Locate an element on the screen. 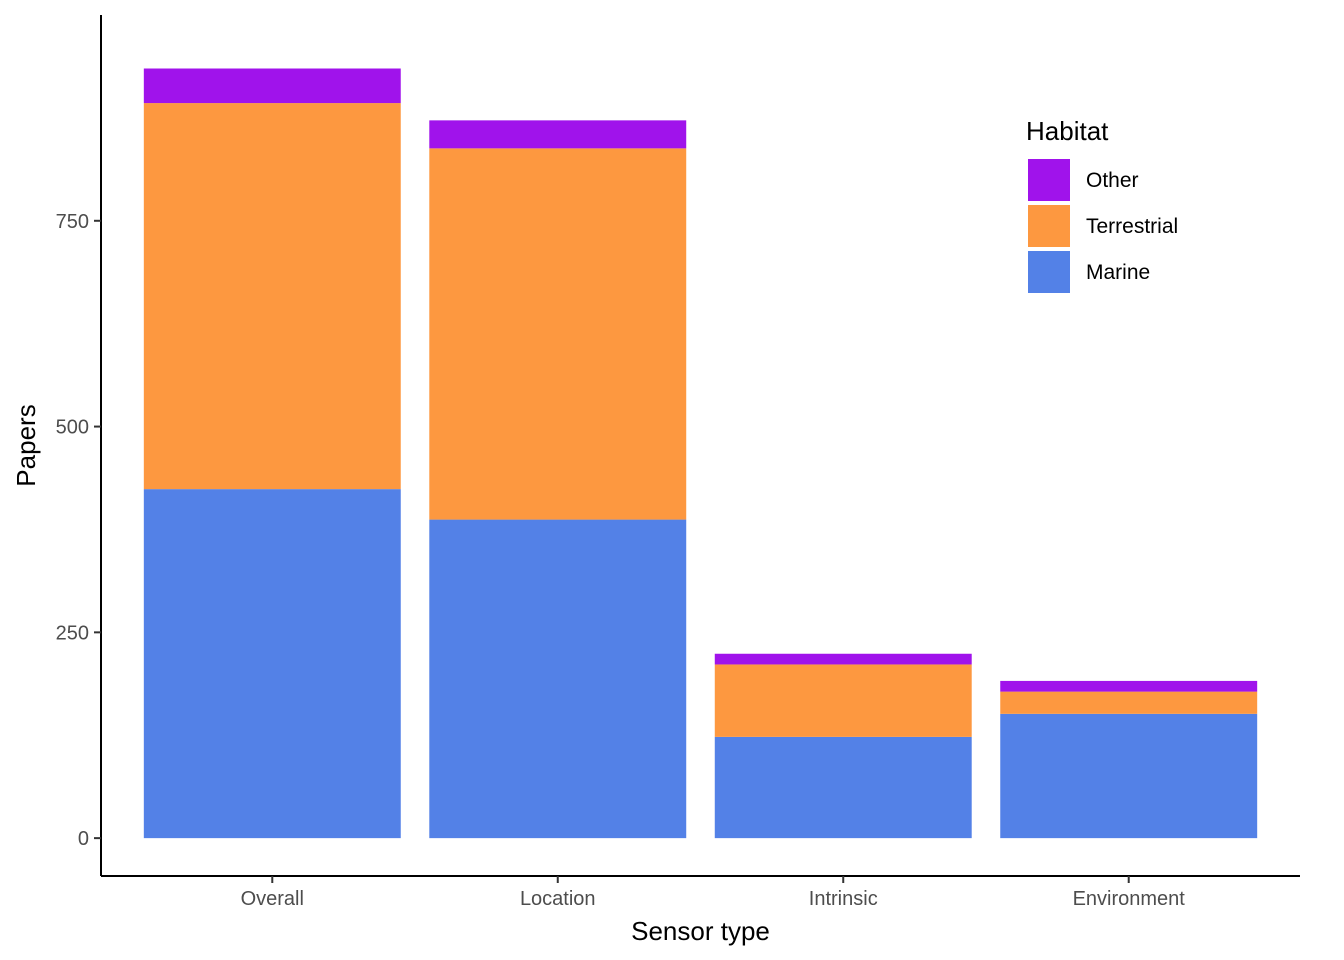 The width and height of the screenshot is (1344, 960). y-tick-label: 0 is located at coordinates (83, 839).